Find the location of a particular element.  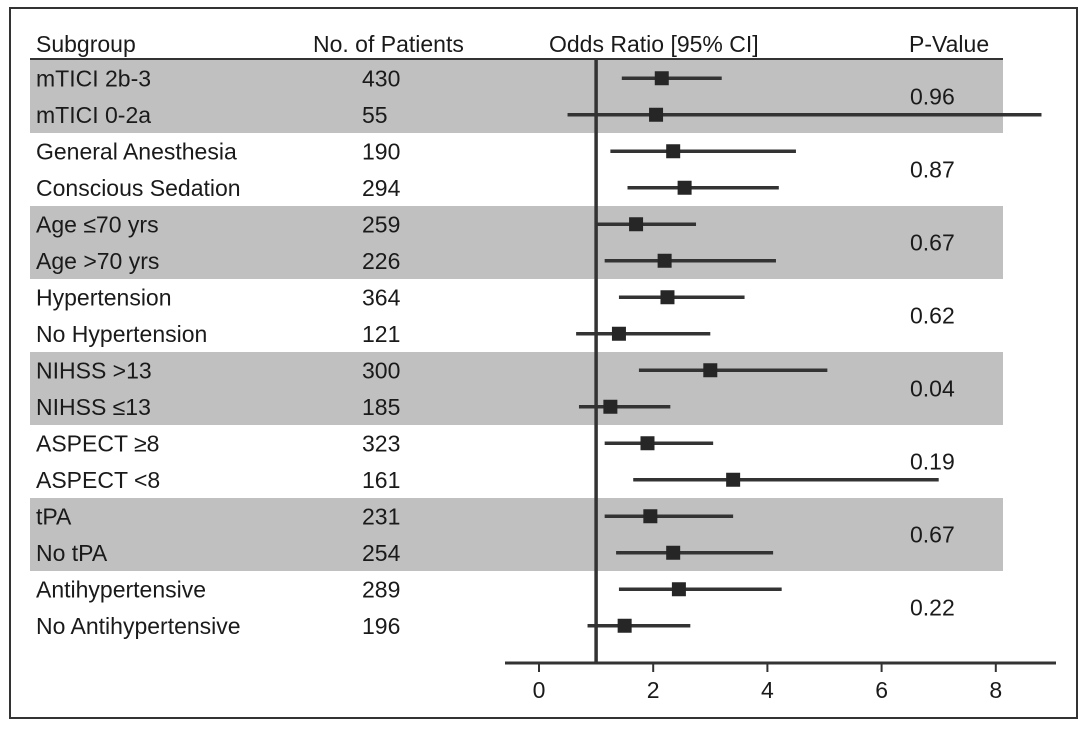

patient-count: 300 is located at coordinates (381, 370).